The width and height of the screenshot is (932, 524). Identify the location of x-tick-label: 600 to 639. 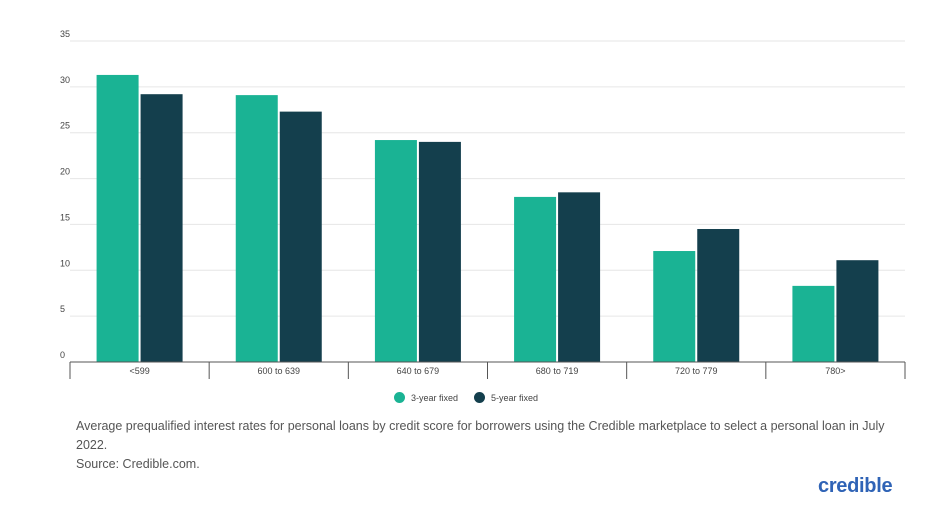
(278, 371).